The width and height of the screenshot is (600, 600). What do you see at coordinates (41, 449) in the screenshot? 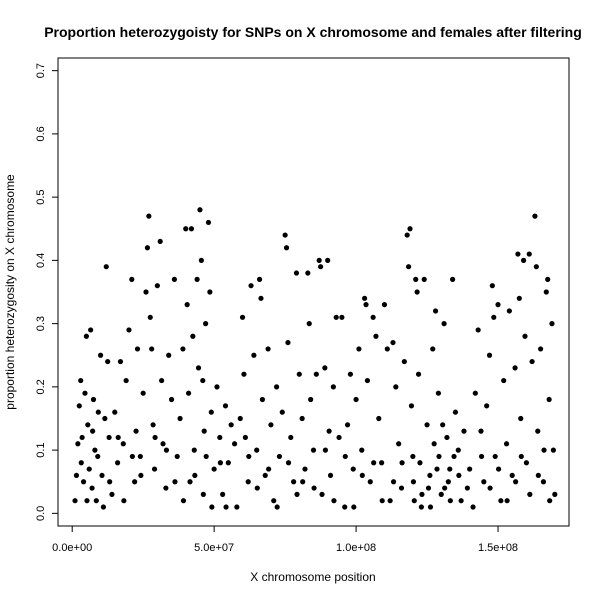
I see `y-tick-label: 0.1` at bounding box center [41, 449].